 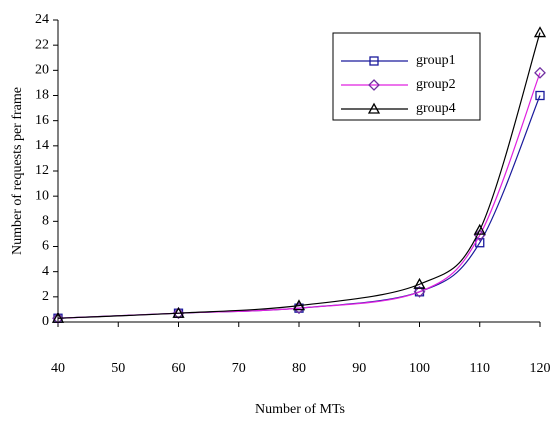 I want to click on y-tick-label: 20, so click(x=42, y=70).